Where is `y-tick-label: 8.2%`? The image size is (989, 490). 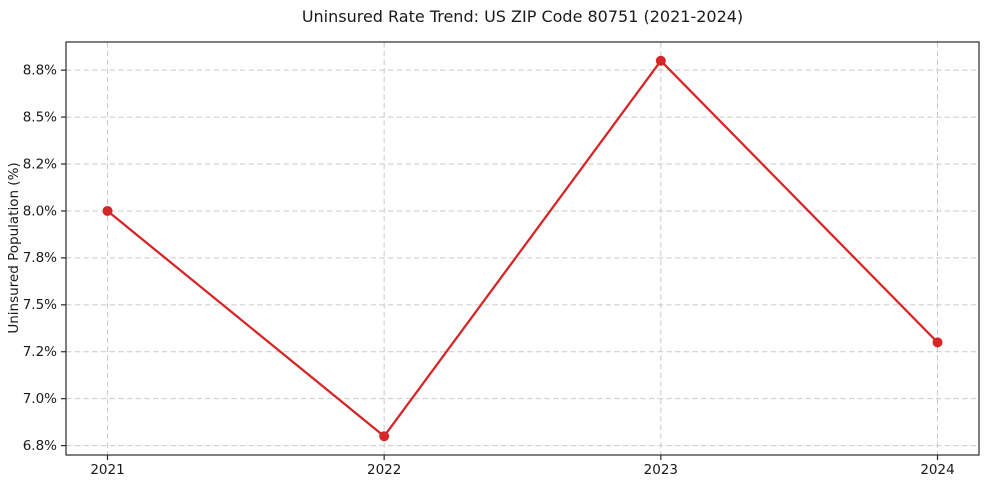 y-tick-label: 8.2% is located at coordinates (40, 164).